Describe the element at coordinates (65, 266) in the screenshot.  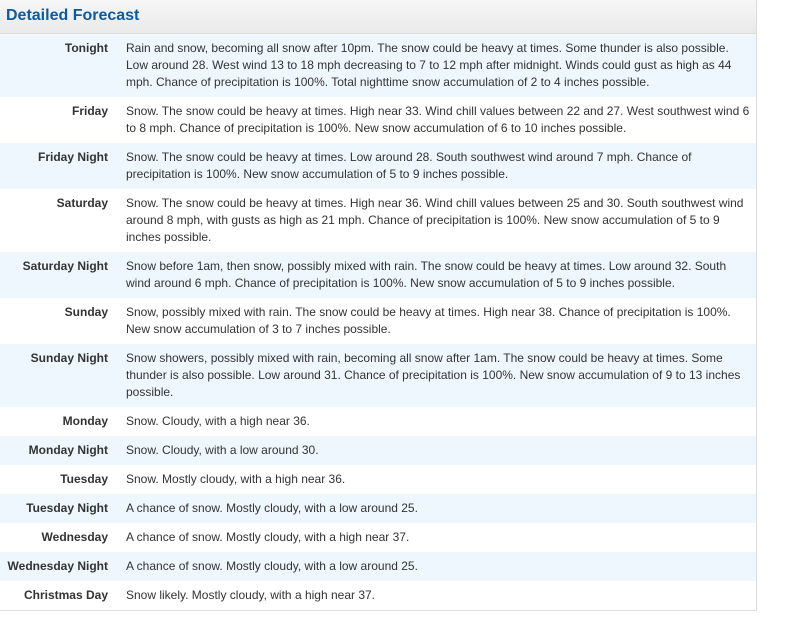
I see `period-label: Saturday Night` at that location.